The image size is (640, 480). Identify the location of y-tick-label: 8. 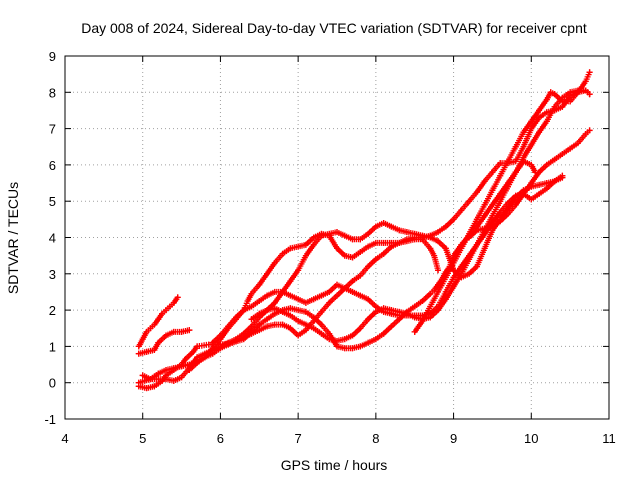
(52, 92).